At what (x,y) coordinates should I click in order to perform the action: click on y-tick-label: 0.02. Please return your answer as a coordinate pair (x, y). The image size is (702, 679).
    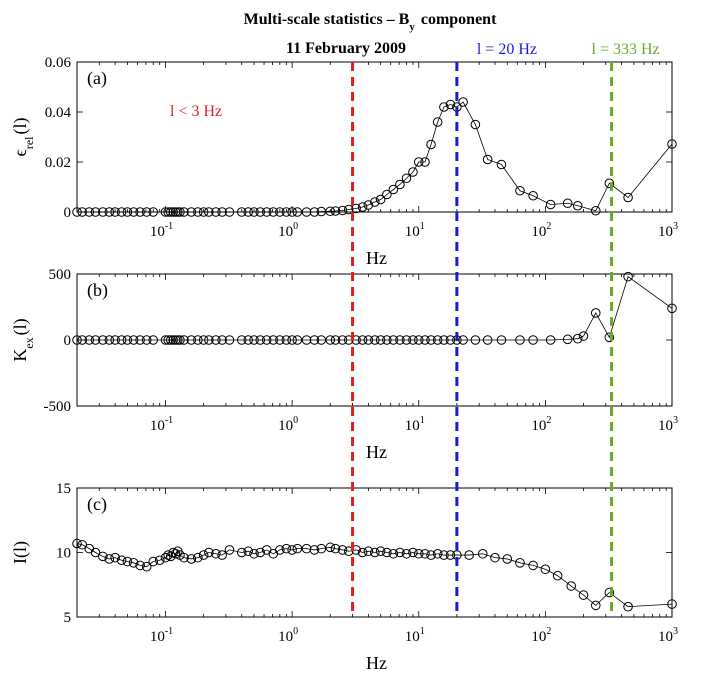
    Looking at the image, I should click on (58, 163).